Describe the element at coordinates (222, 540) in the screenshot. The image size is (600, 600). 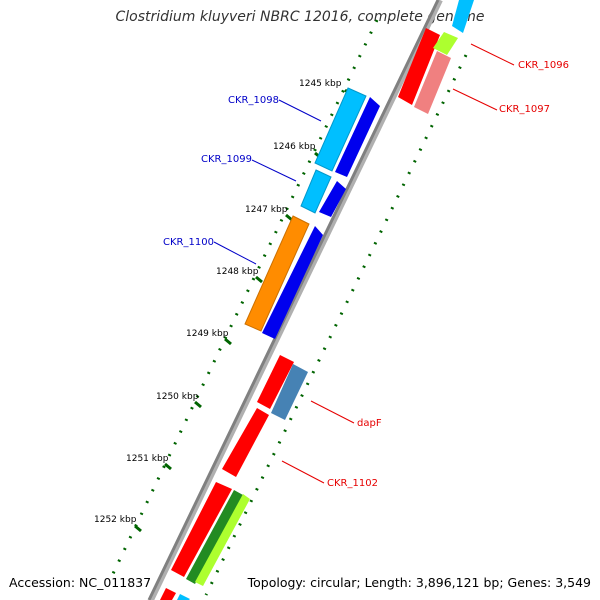
I see `gene-lime-bottom` at that location.